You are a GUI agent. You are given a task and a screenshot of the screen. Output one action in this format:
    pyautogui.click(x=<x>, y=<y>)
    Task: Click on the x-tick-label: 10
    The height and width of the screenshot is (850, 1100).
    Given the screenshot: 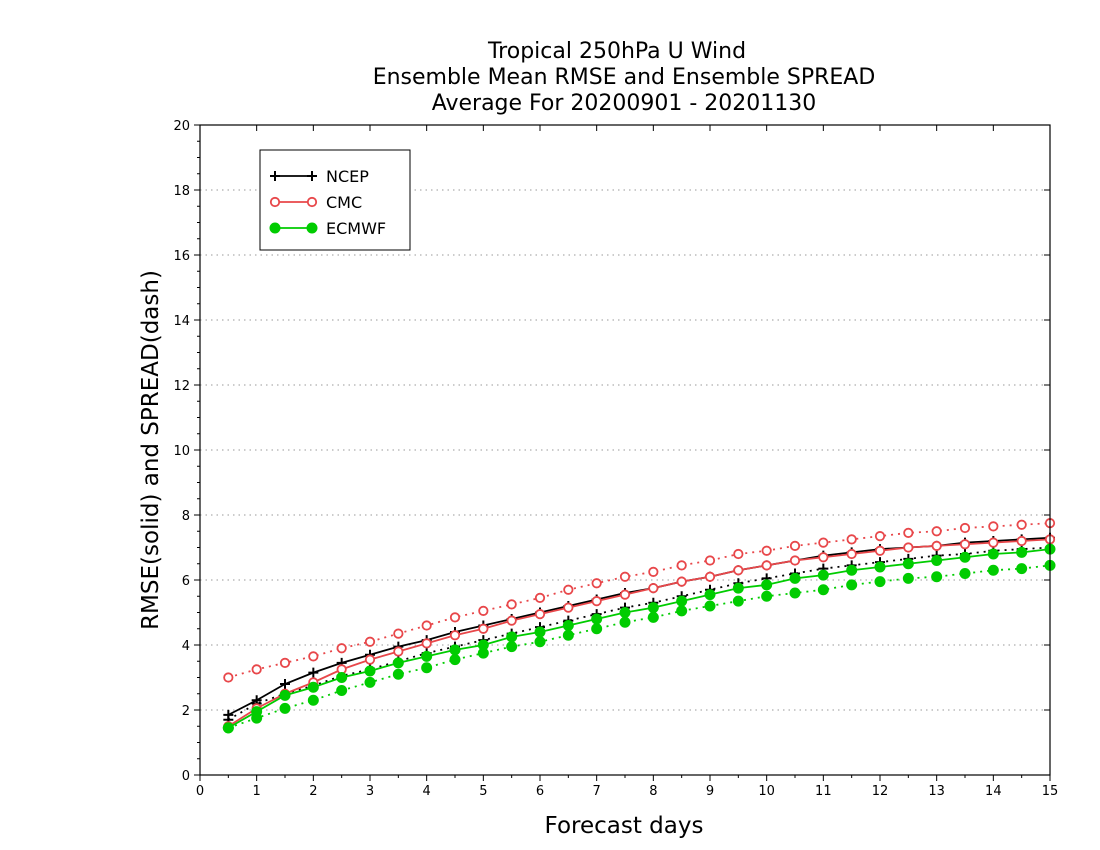 What is the action you would take?
    pyautogui.click(x=766, y=791)
    